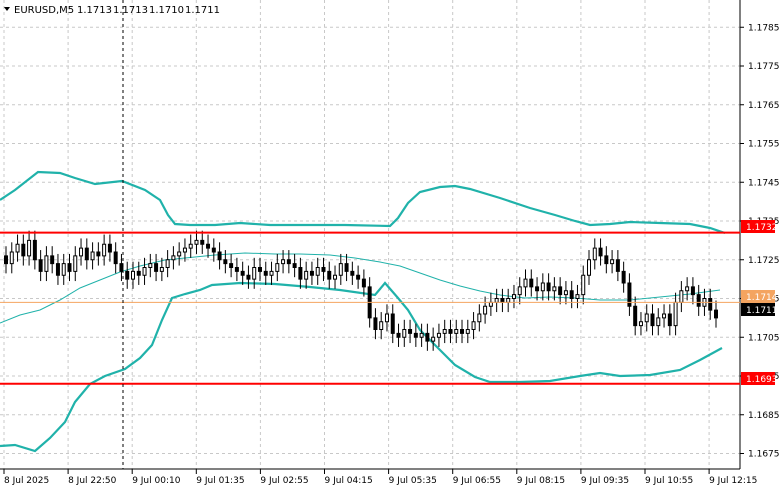 The height and width of the screenshot is (493, 781). Describe the element at coordinates (762, 228) in the screenshot. I see `level-label-upper: 1.1732` at that location.